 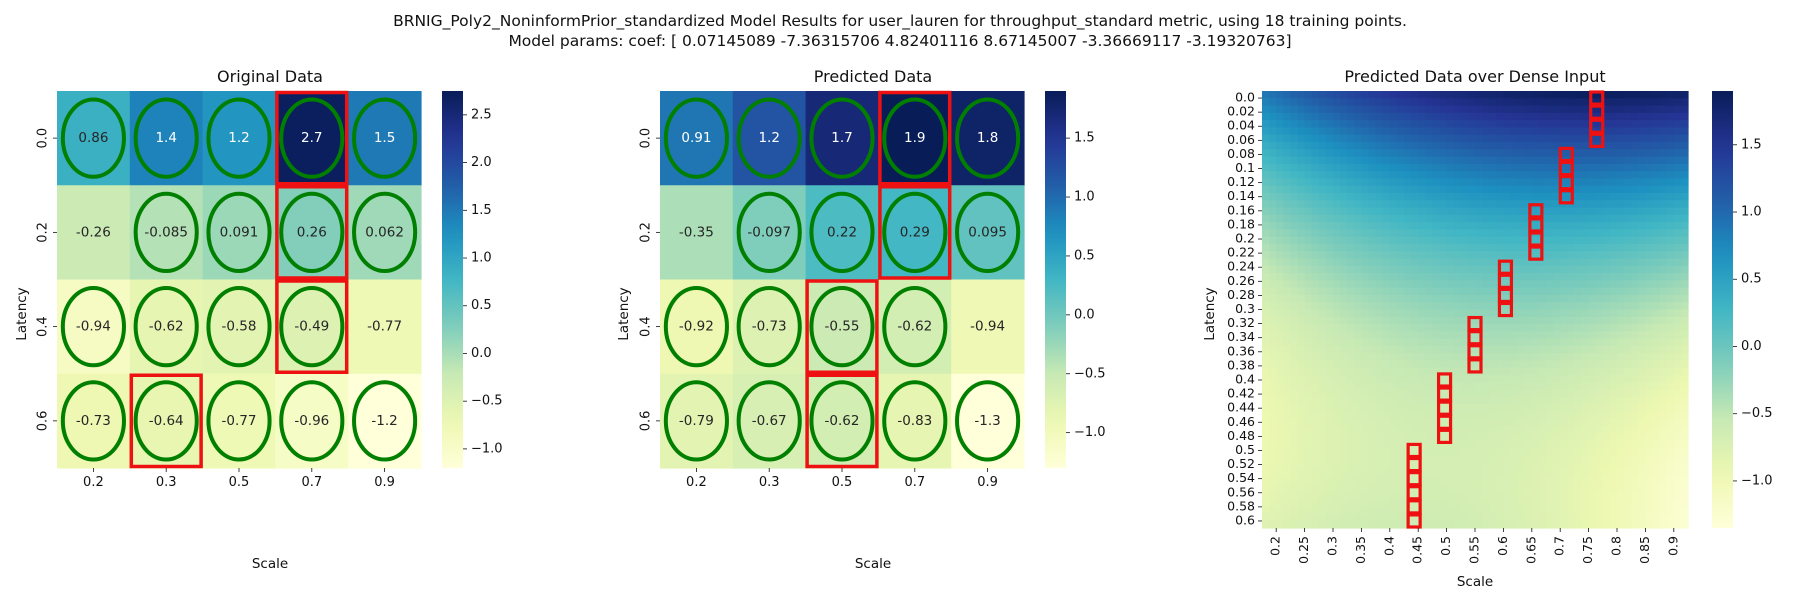 What do you see at coordinates (385, 233) in the screenshot?
I see `heatmap-cell` at bounding box center [385, 233].